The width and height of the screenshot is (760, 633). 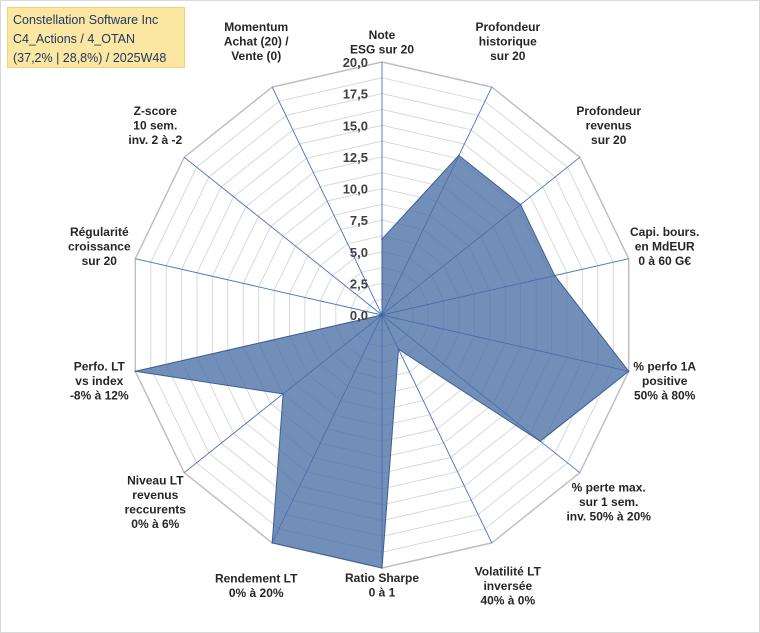 I want to click on axis-label: Régularité croissance sur 20, so click(x=99, y=246).